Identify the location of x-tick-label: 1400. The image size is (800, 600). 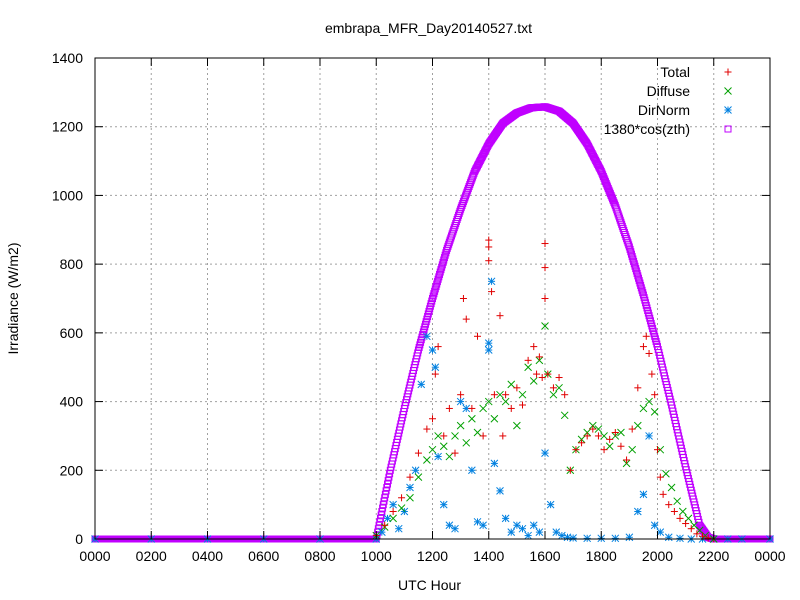
(488, 556).